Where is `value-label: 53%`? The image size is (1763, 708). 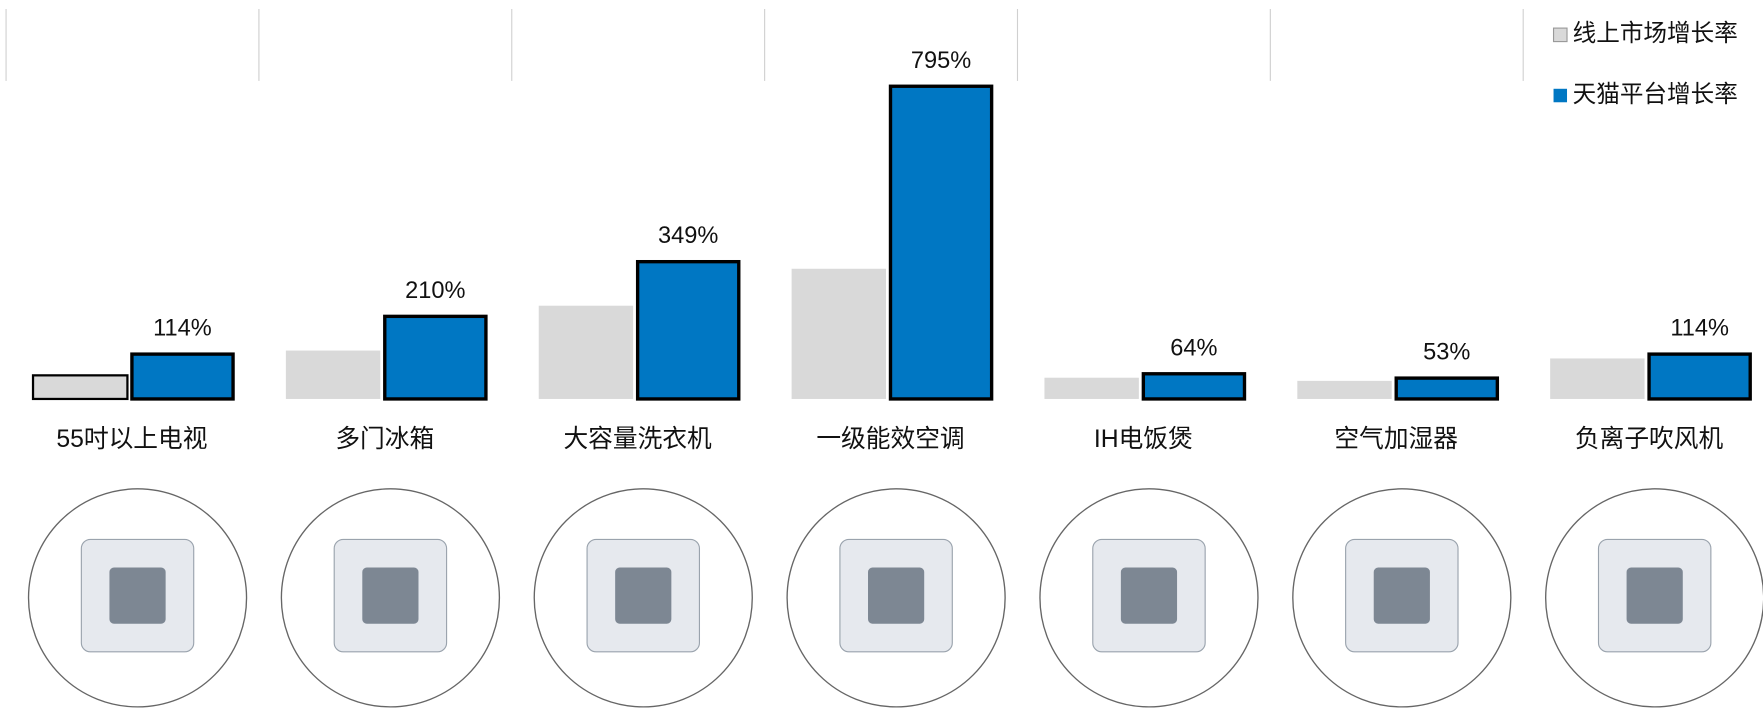 value-label: 53% is located at coordinates (1446, 353).